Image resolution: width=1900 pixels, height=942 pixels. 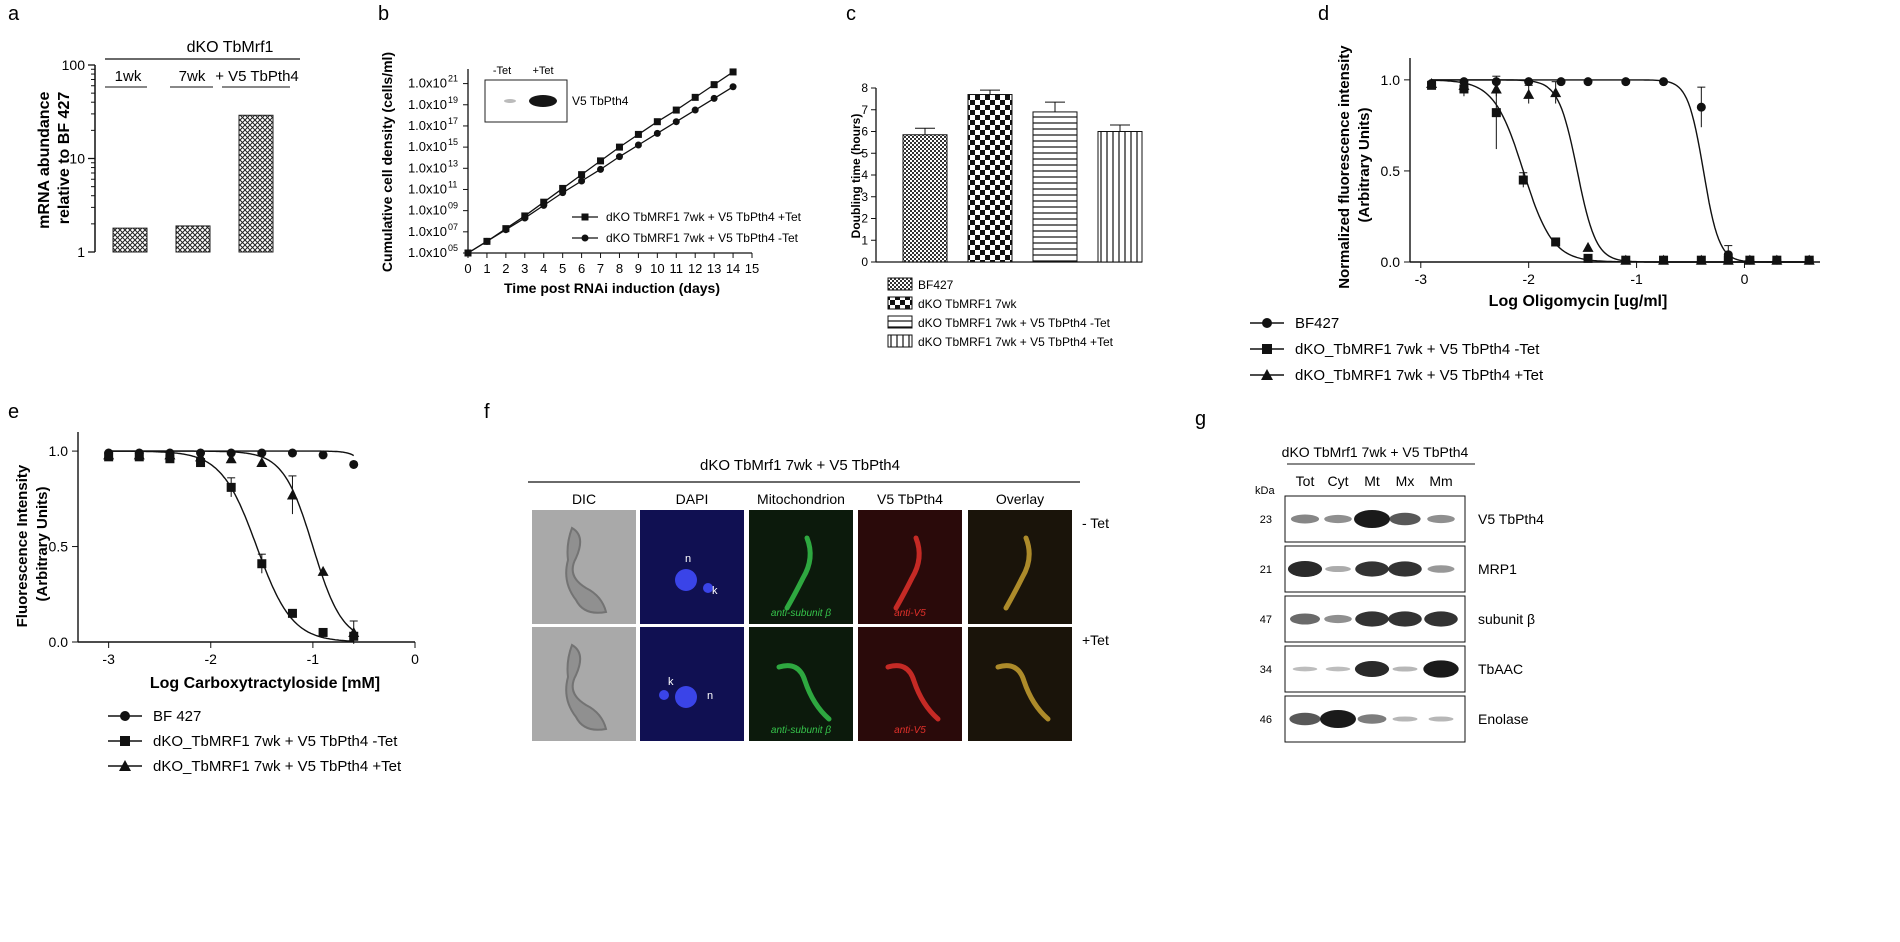 What do you see at coordinates (467, 268) in the screenshot?
I see `panel-b-x-tick-label: 0` at bounding box center [467, 268].